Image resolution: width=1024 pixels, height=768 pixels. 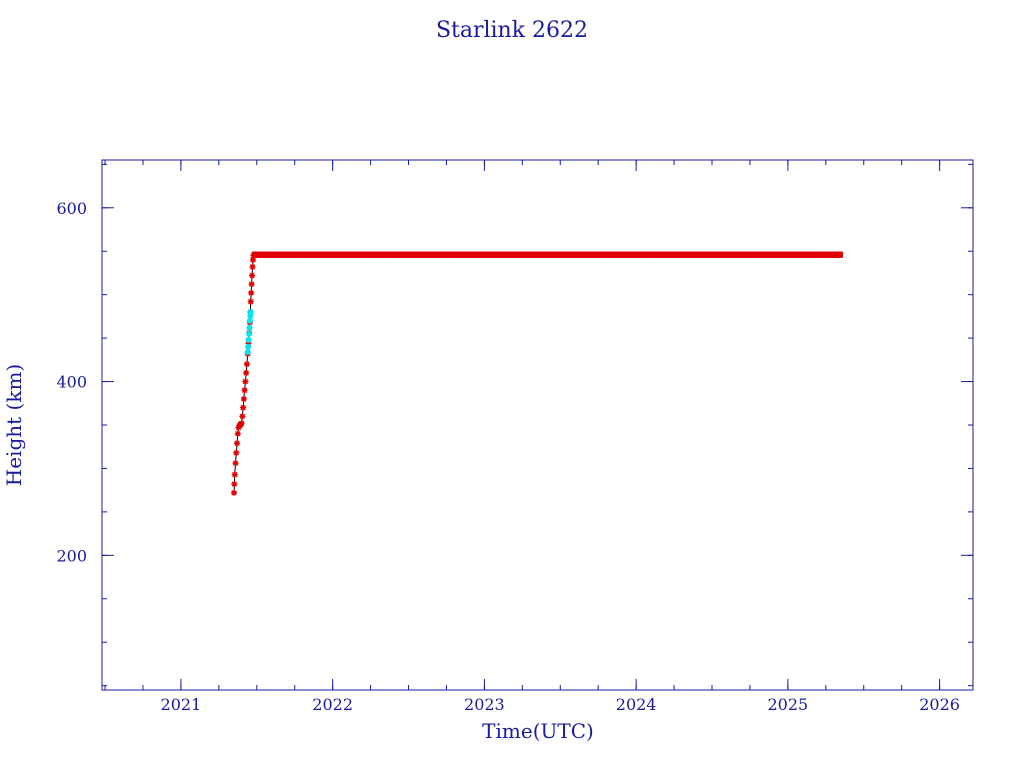 I want to click on y-axis-label: Height (km), so click(x=14, y=425).